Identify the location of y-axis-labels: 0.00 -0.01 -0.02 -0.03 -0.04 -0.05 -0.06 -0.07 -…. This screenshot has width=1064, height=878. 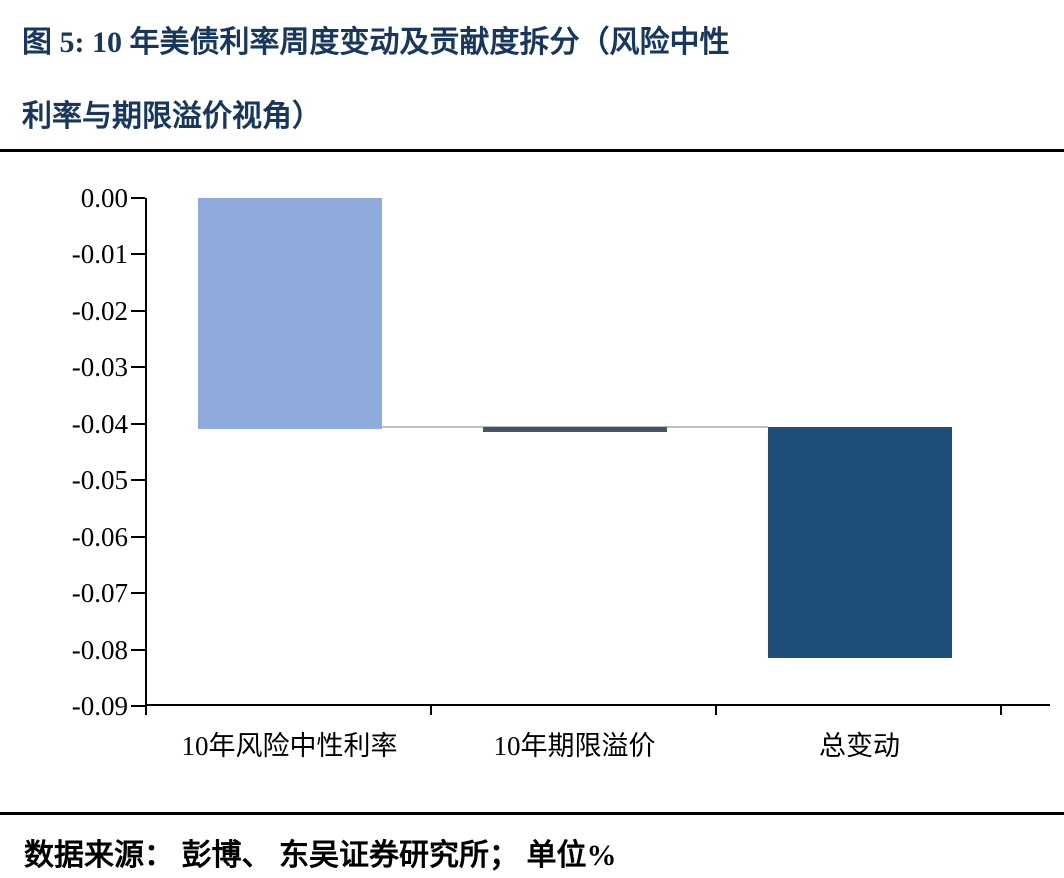
(73, 452).